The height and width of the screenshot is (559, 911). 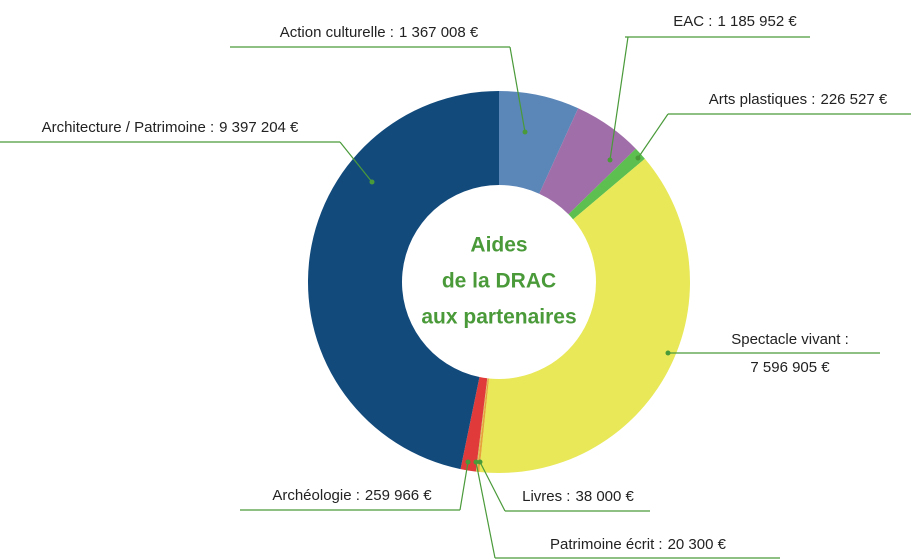 What do you see at coordinates (790, 367) in the screenshot?
I see `value-label: 7 596 905 €` at bounding box center [790, 367].